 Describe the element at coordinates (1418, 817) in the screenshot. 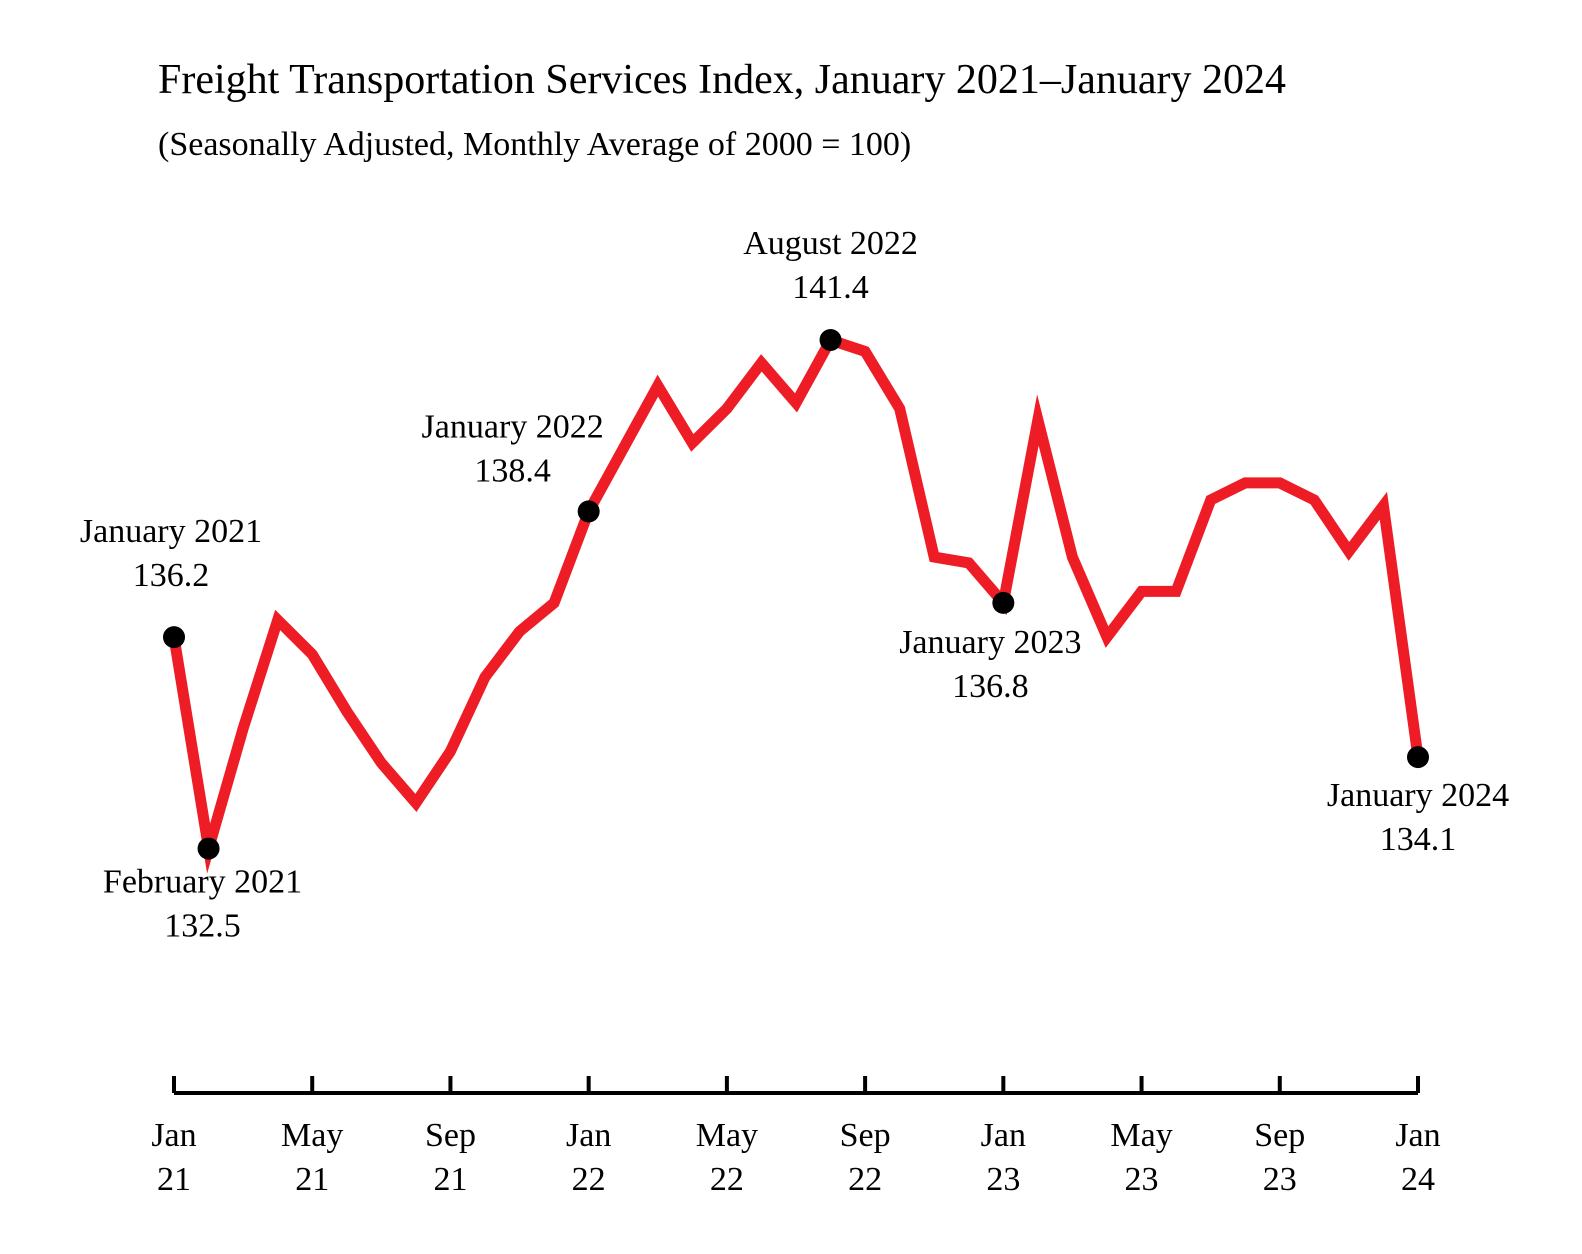

I see `point-annotation: January 2024 134.1` at that location.